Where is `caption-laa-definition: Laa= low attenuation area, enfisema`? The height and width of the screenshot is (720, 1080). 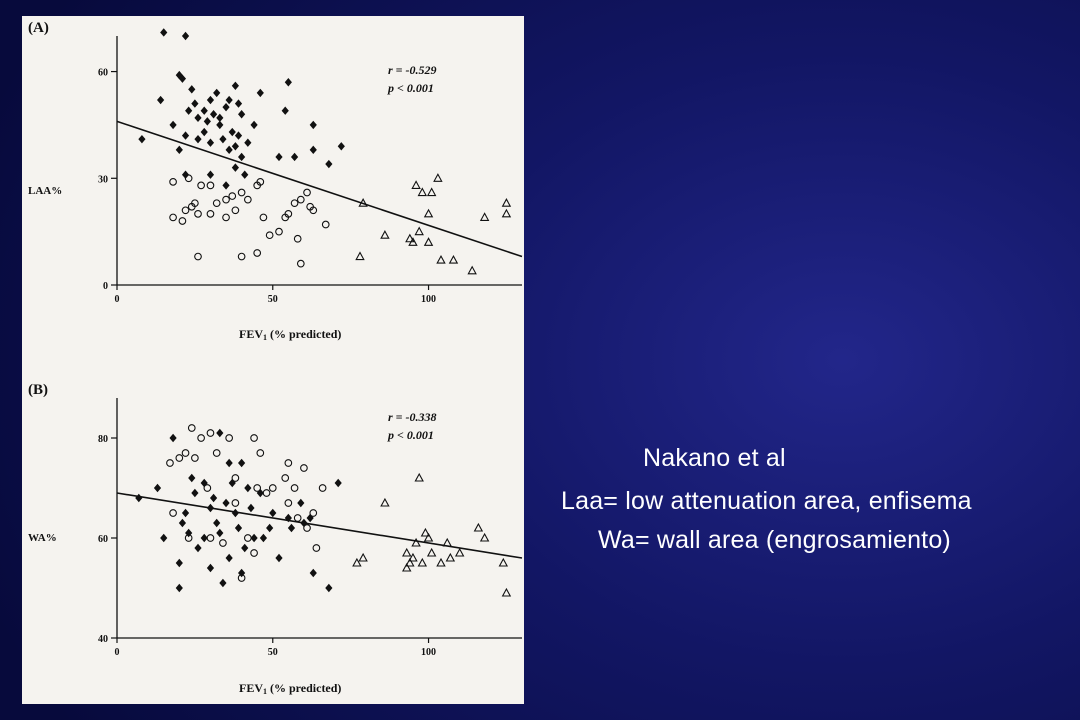 caption-laa-definition: Laa= low attenuation area, enfisema is located at coordinates (766, 501).